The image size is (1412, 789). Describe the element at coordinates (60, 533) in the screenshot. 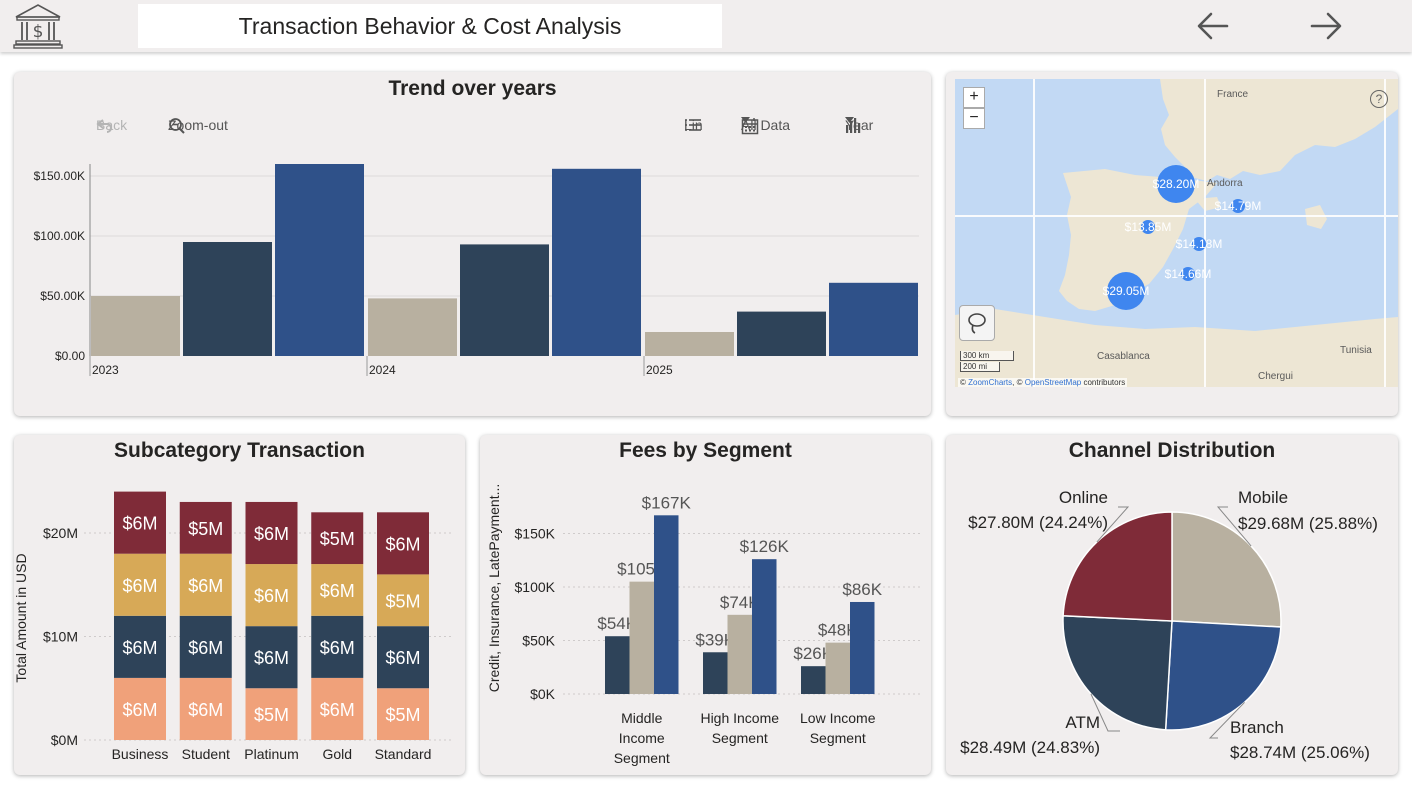

I see `y-tick-label: $20M` at that location.